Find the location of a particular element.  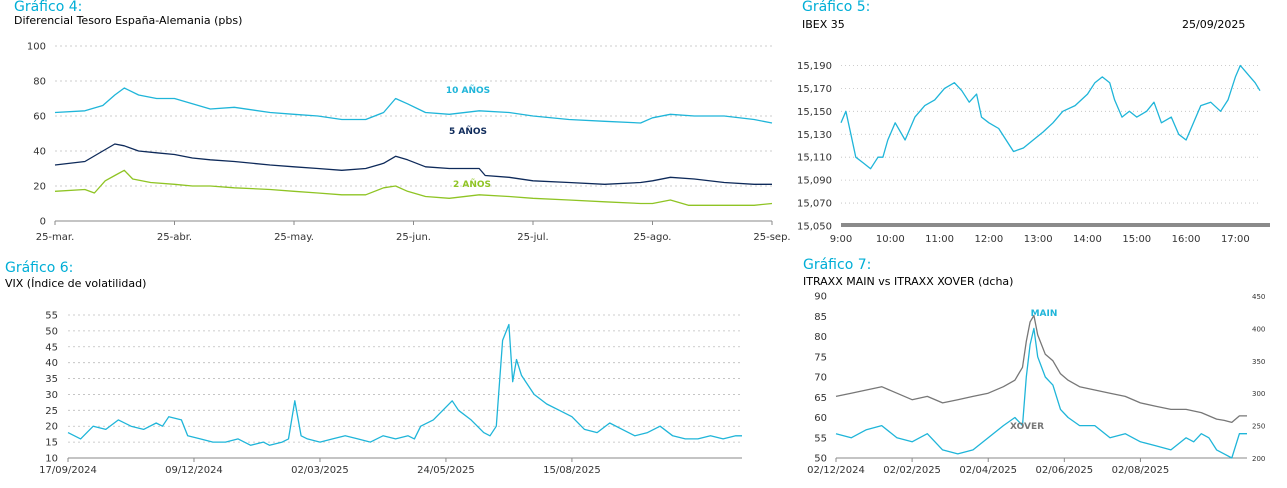

g6-y-tick-label: 20 is located at coordinates (51, 427).